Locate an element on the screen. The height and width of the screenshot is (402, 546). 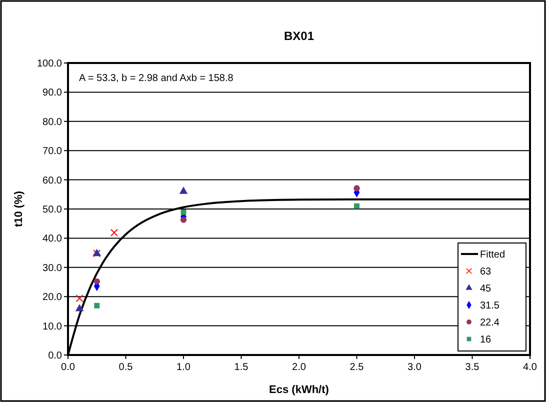
legend-label: 45 is located at coordinates (486, 289).